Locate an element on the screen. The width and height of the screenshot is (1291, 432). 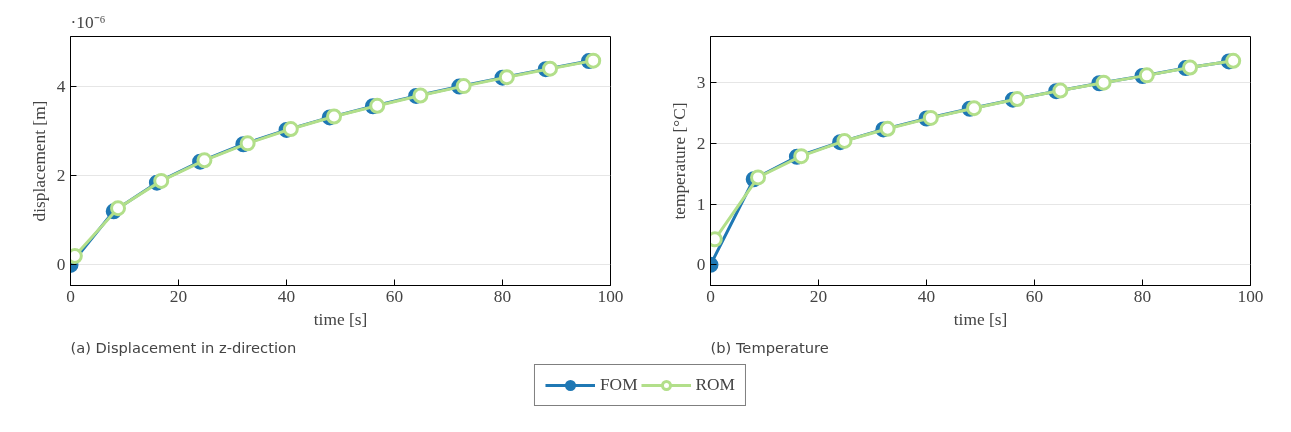
legend-label: ROM is located at coordinates (715, 385).